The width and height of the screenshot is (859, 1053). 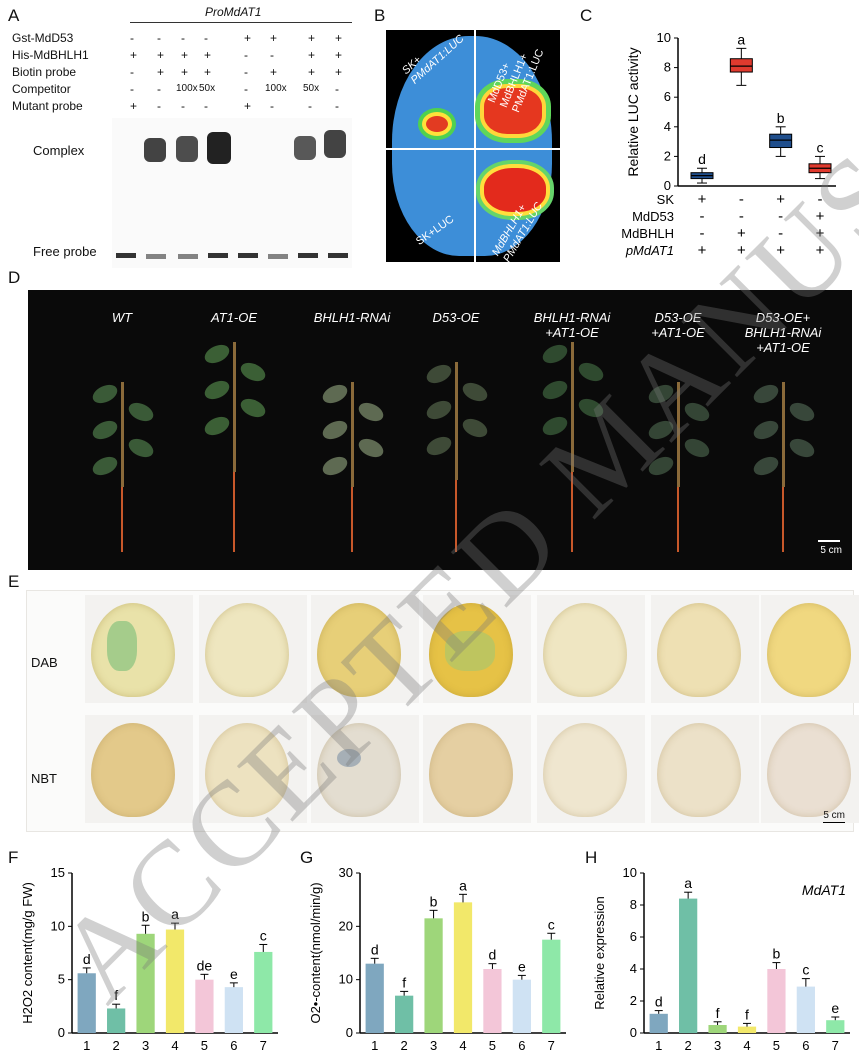 I want to click on x-tick-label: 3, so click(x=717, y=1045).